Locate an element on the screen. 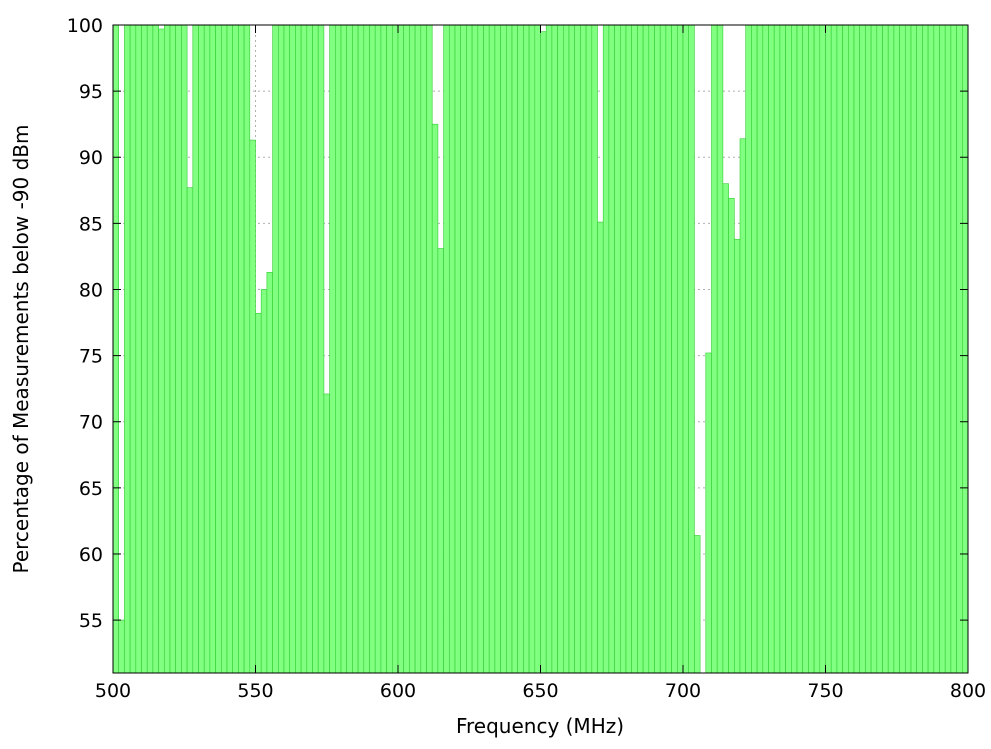 This screenshot has height=749, width=991. y-tick-label: 95 is located at coordinates (91, 92).